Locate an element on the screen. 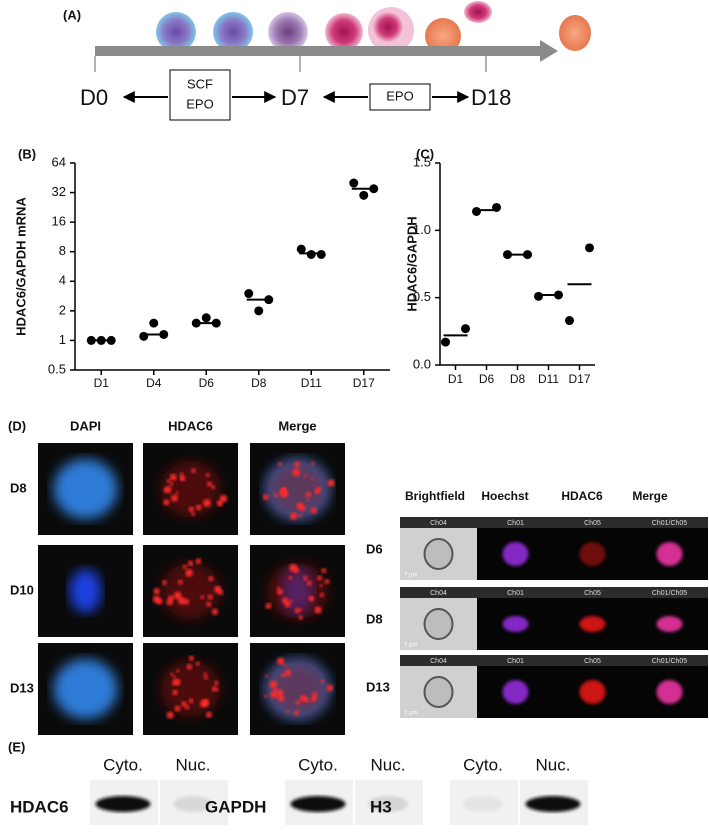  channel-label: Ch01 is located at coordinates (515, 661).